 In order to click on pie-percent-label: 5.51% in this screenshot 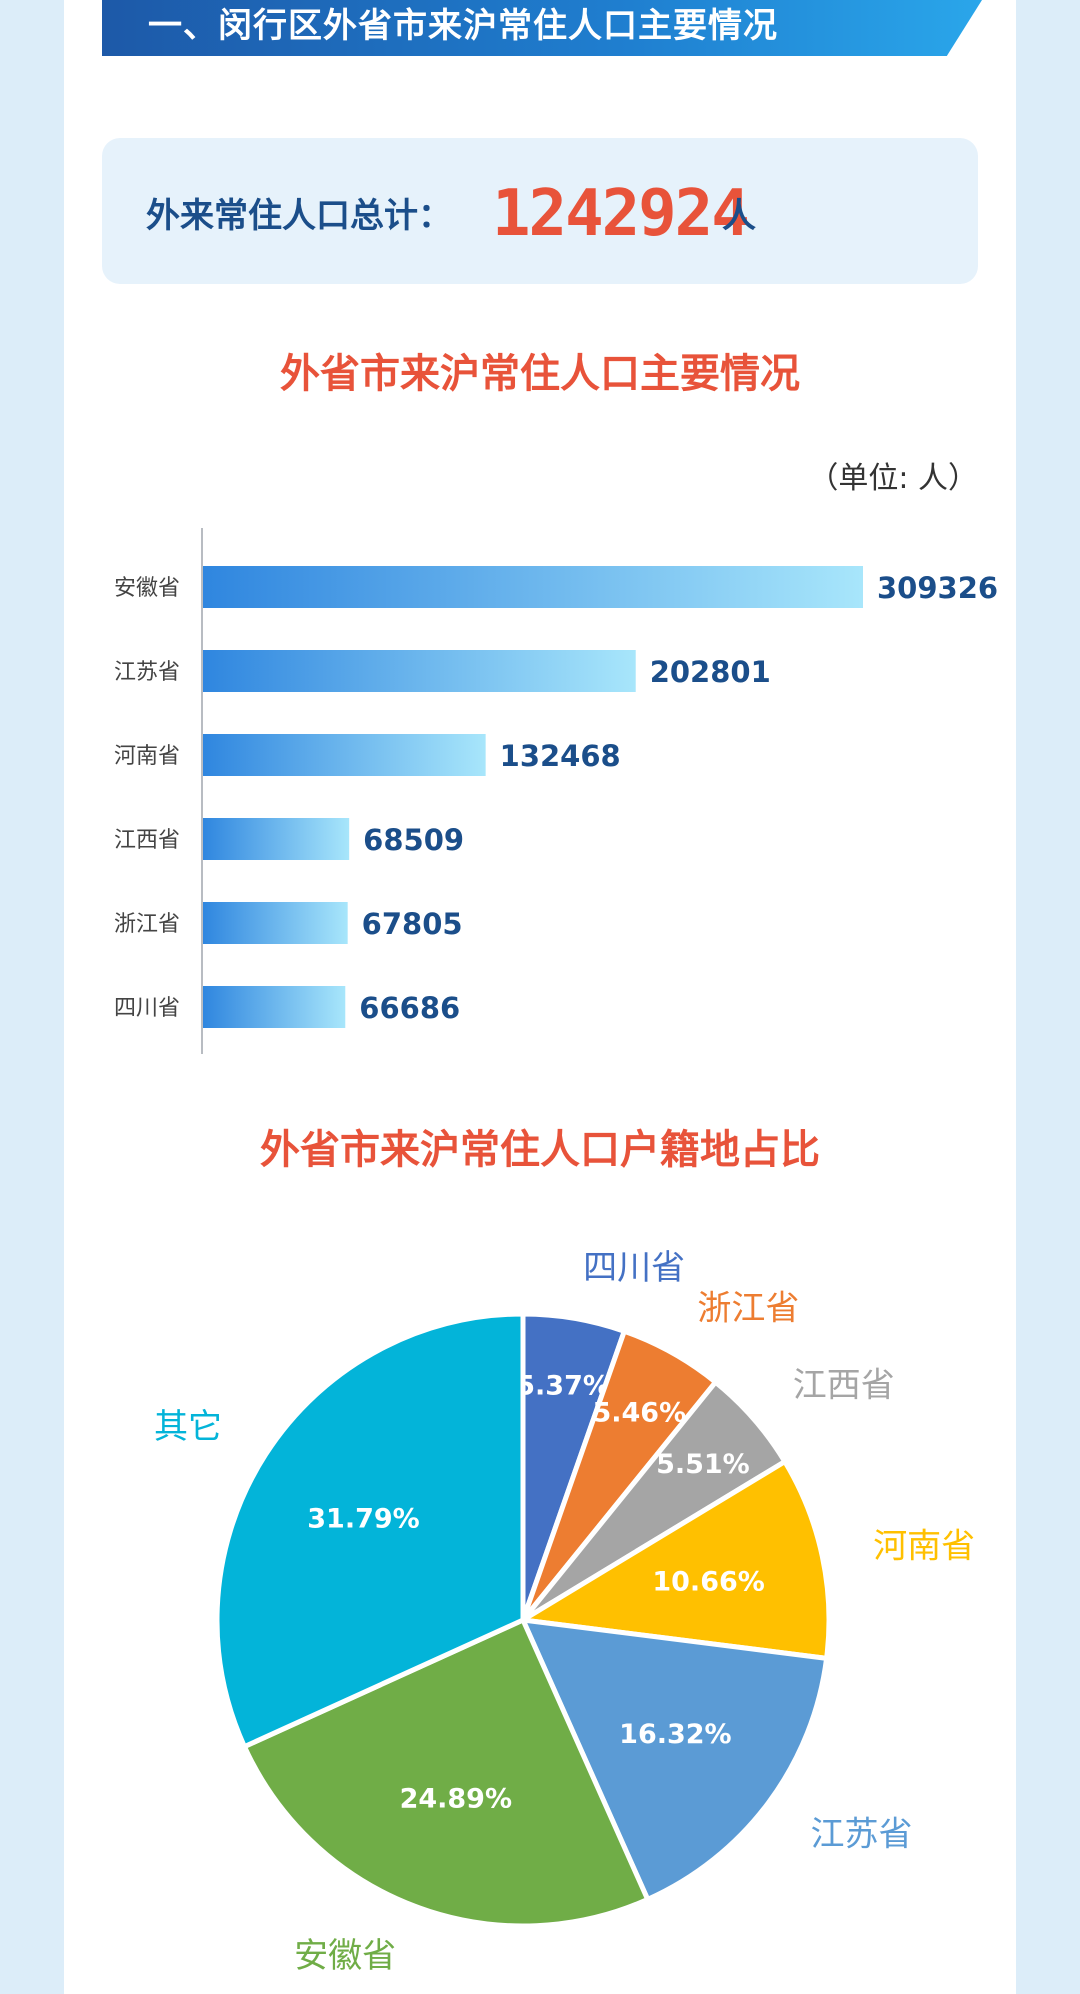, I will do `click(703, 1464)`.